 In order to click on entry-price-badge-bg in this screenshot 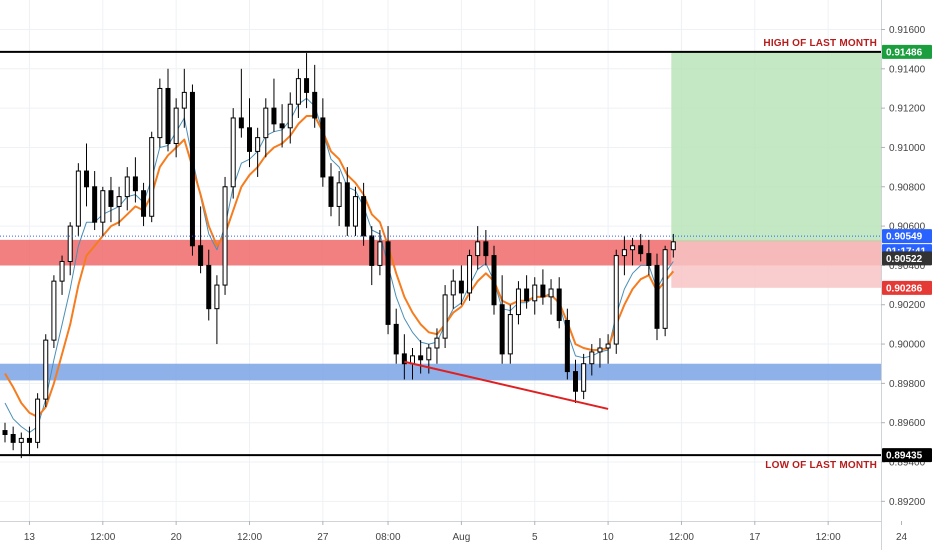, I will do `click(907, 258)`.